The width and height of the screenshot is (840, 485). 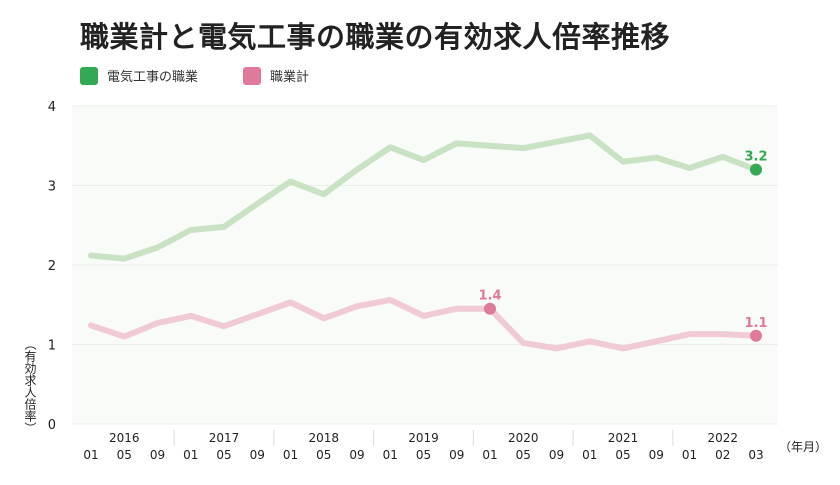 What do you see at coordinates (52, 187) in the screenshot?
I see `y-tick-label: 3` at bounding box center [52, 187].